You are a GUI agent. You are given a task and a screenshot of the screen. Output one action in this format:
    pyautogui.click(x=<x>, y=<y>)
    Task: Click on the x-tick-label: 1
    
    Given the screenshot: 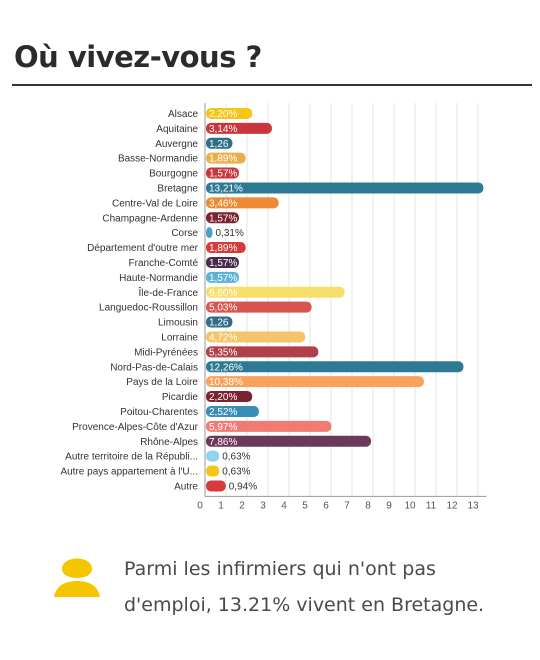 What is the action you would take?
    pyautogui.click(x=221, y=505)
    